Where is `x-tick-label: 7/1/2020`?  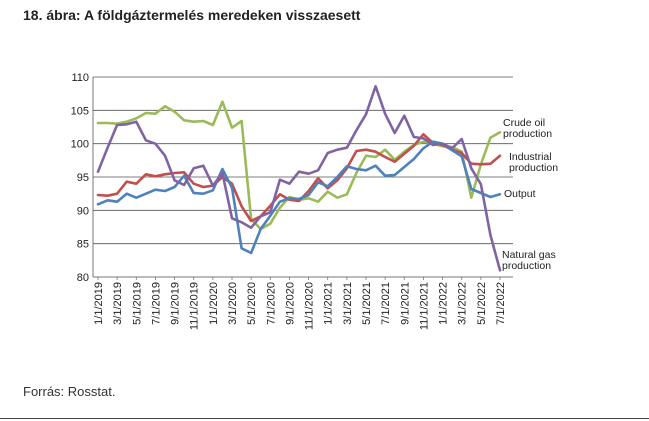
x-tick-label: 7/1/2020 is located at coordinates (271, 303).